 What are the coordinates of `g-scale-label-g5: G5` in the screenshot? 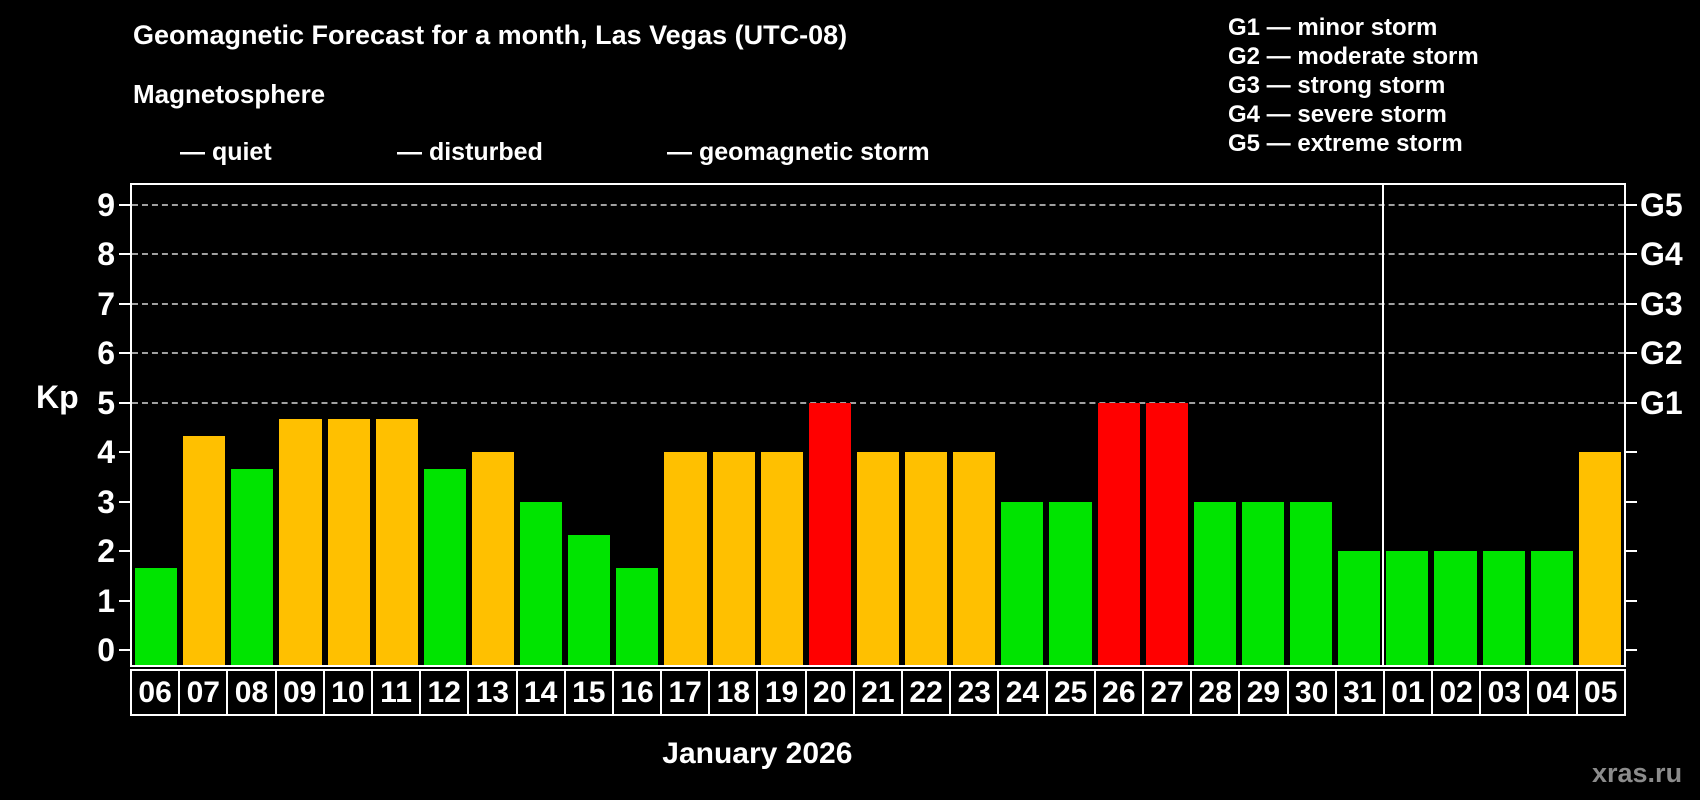 It's located at (1661, 204).